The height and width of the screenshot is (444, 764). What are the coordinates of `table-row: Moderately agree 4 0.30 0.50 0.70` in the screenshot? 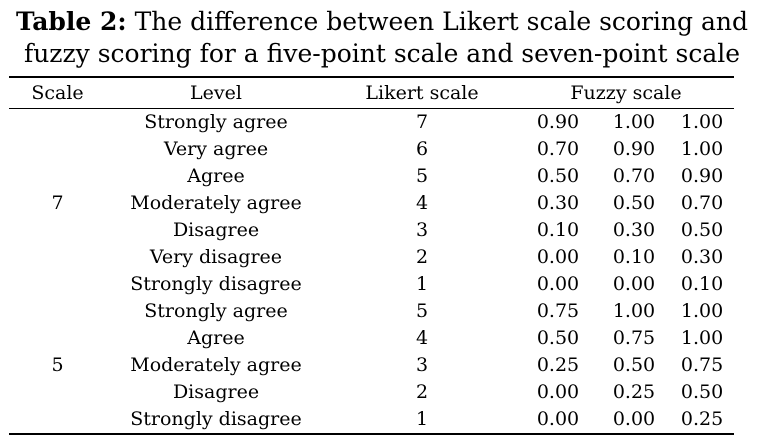 It's located at (371, 202).